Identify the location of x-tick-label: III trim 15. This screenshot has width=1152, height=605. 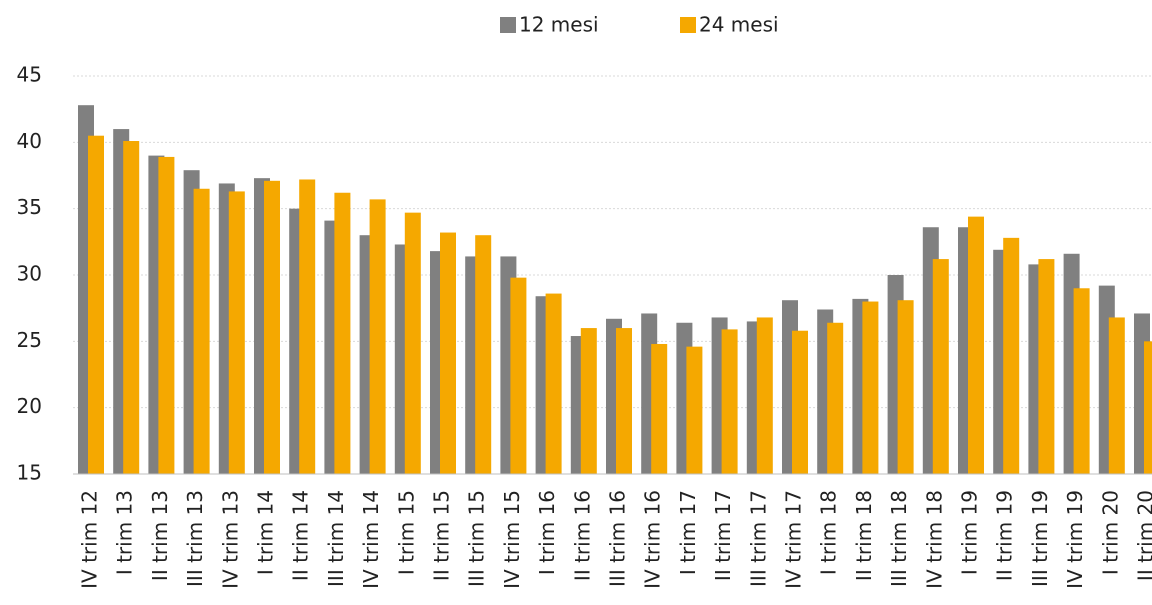
(477, 538).